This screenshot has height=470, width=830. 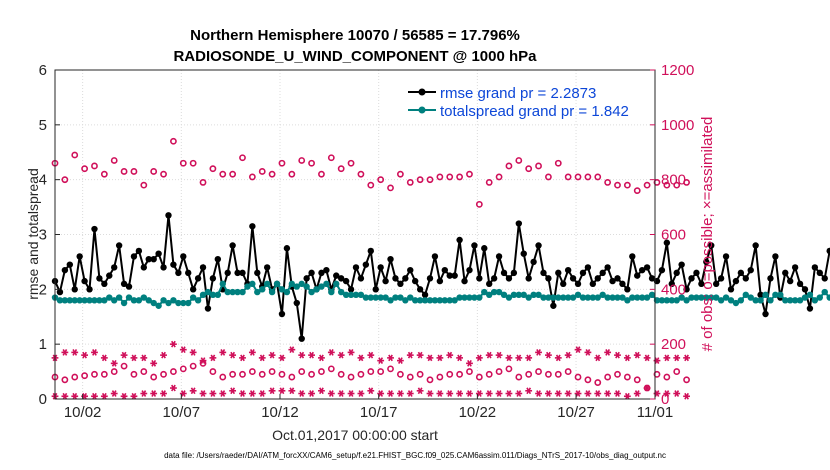 I want to click on y-tick-label-left: 0, so click(x=43, y=399).